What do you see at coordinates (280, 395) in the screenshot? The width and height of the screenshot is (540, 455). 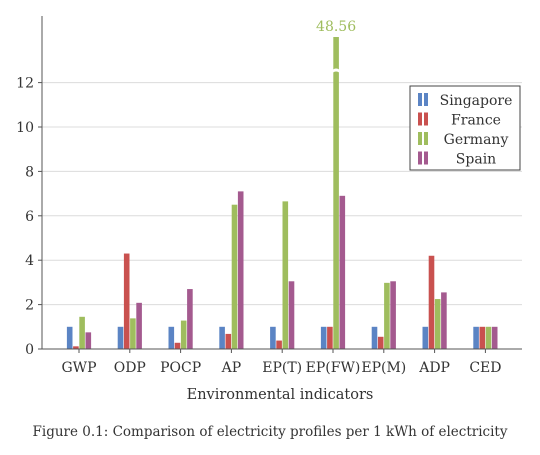 I see `x-axis-title: Environmental indicators` at bounding box center [280, 395].